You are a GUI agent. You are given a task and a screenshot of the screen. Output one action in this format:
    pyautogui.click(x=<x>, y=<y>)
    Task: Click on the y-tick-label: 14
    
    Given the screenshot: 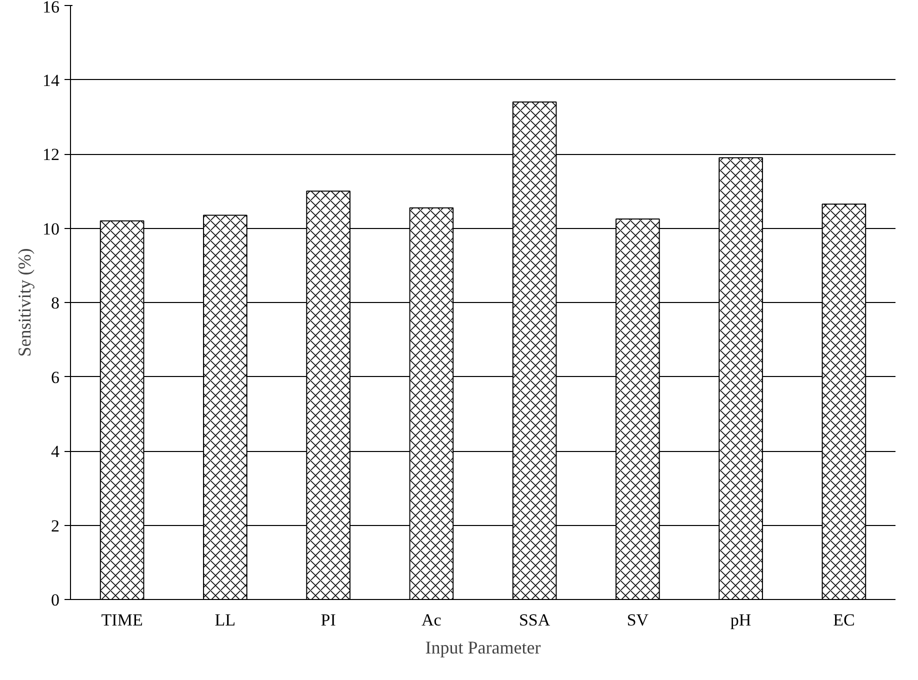 What is the action you would take?
    pyautogui.click(x=51, y=80)
    